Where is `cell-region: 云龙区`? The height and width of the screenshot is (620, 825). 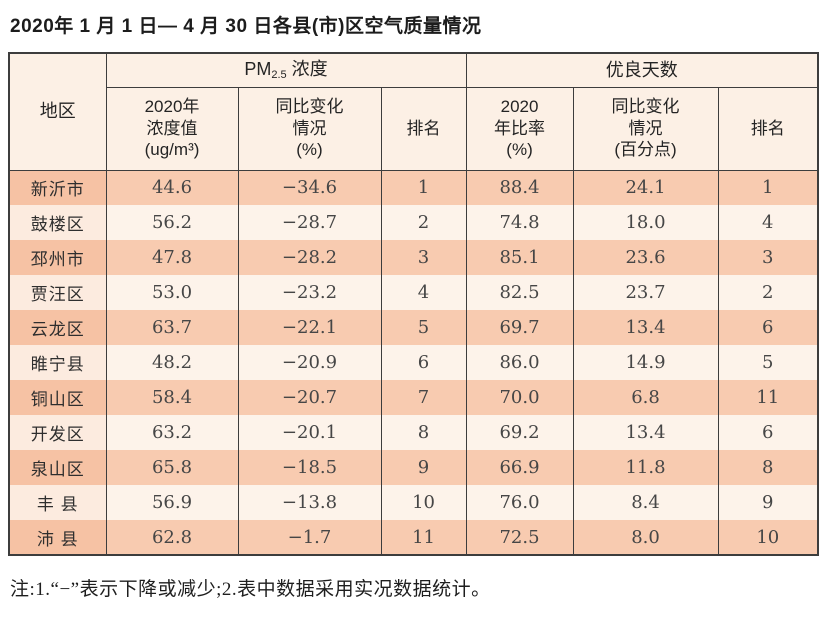 cell-region: 云龙区 is located at coordinates (57, 327).